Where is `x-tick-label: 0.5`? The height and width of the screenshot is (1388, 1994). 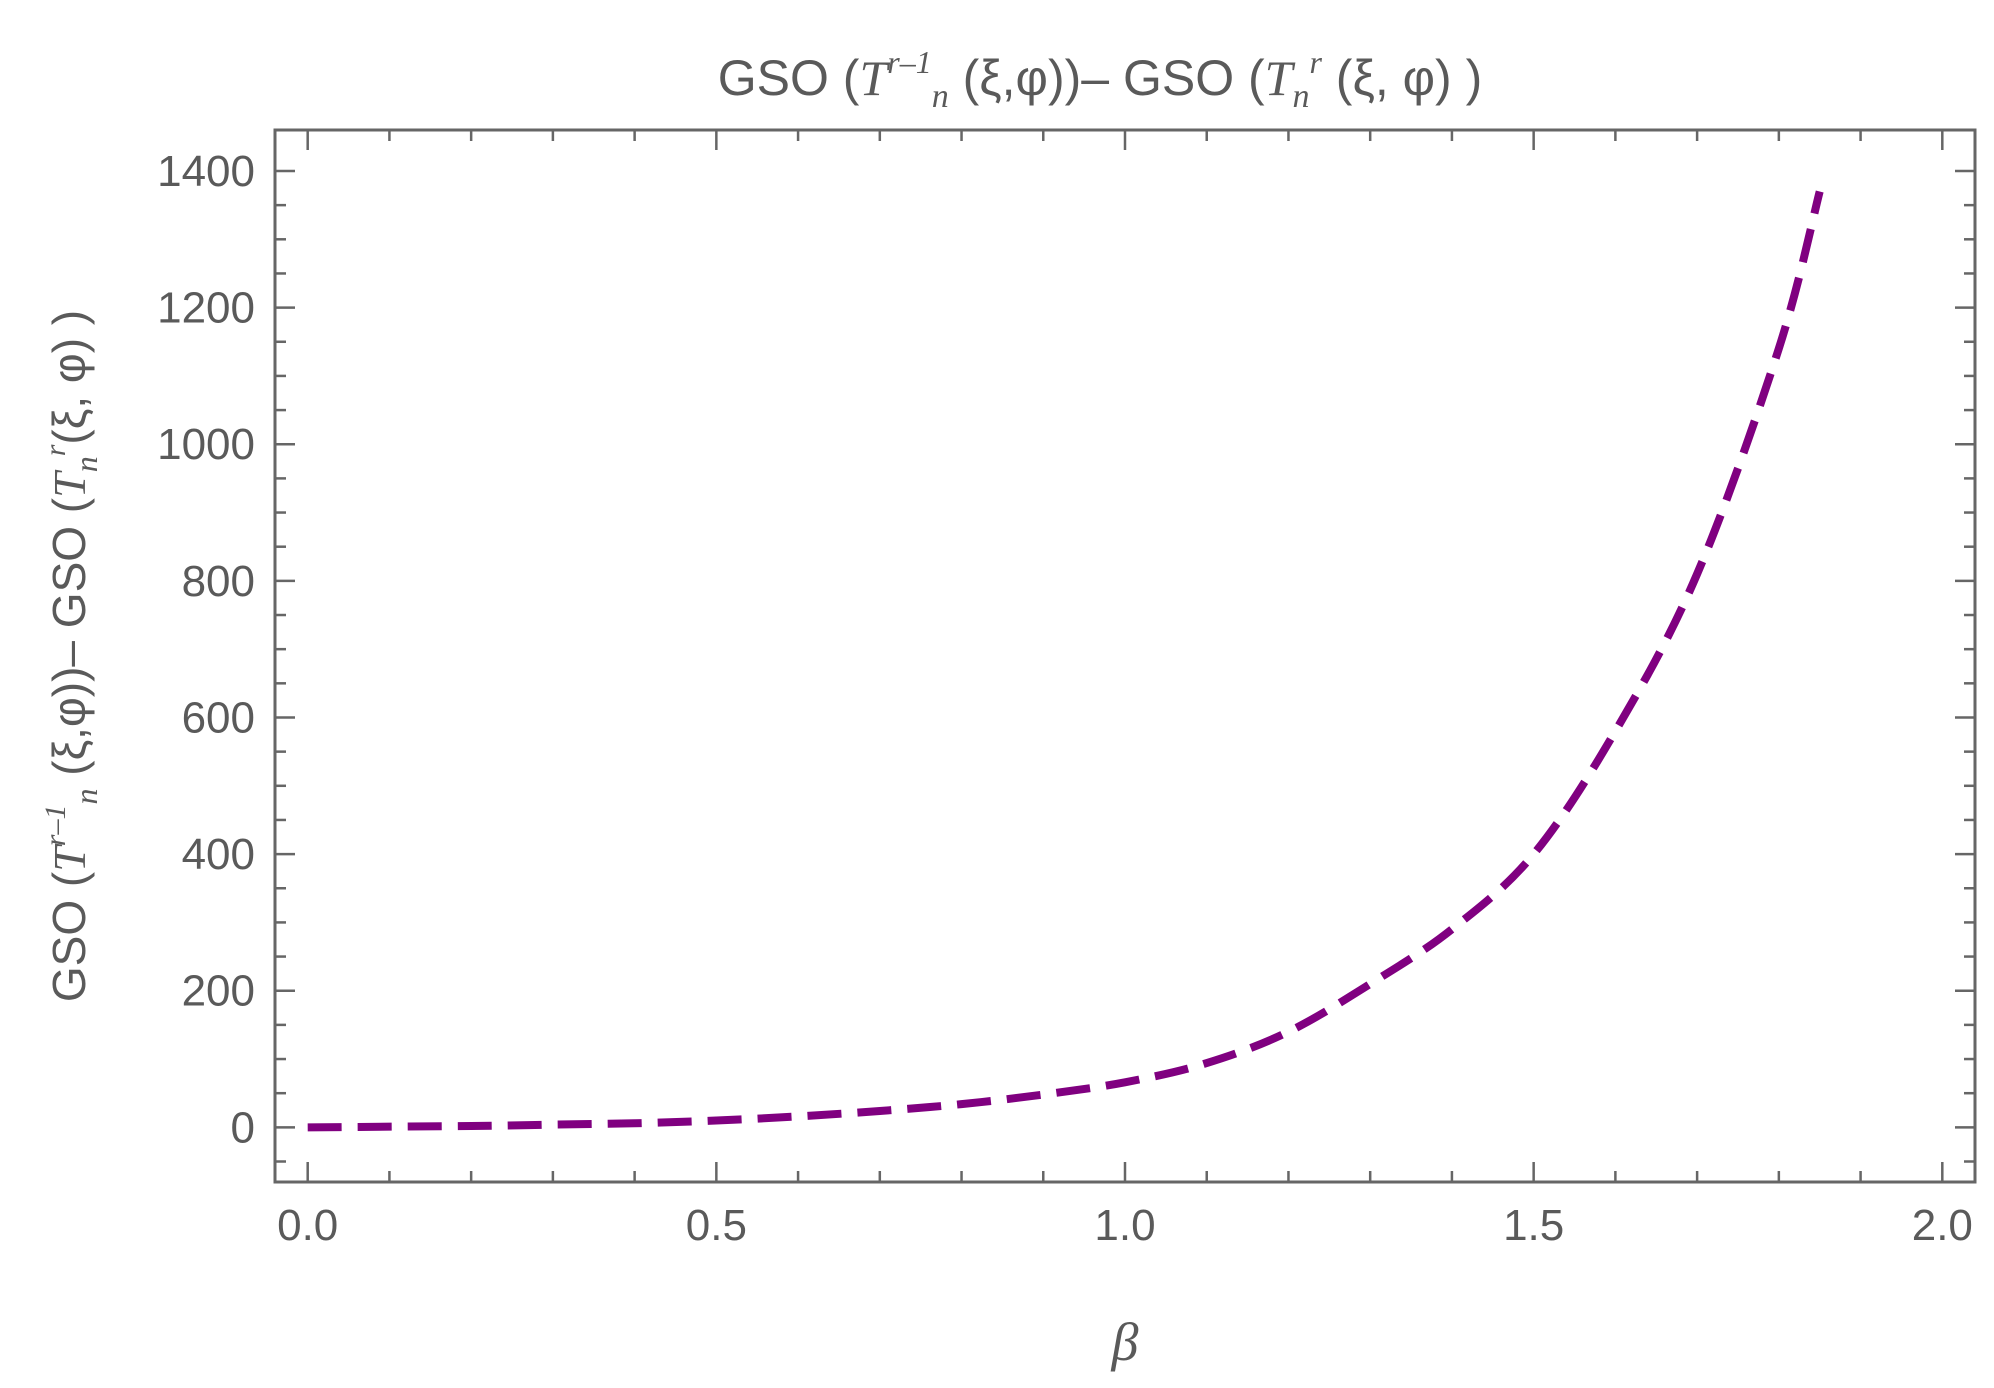 x-tick-label: 0.5 is located at coordinates (716, 1225).